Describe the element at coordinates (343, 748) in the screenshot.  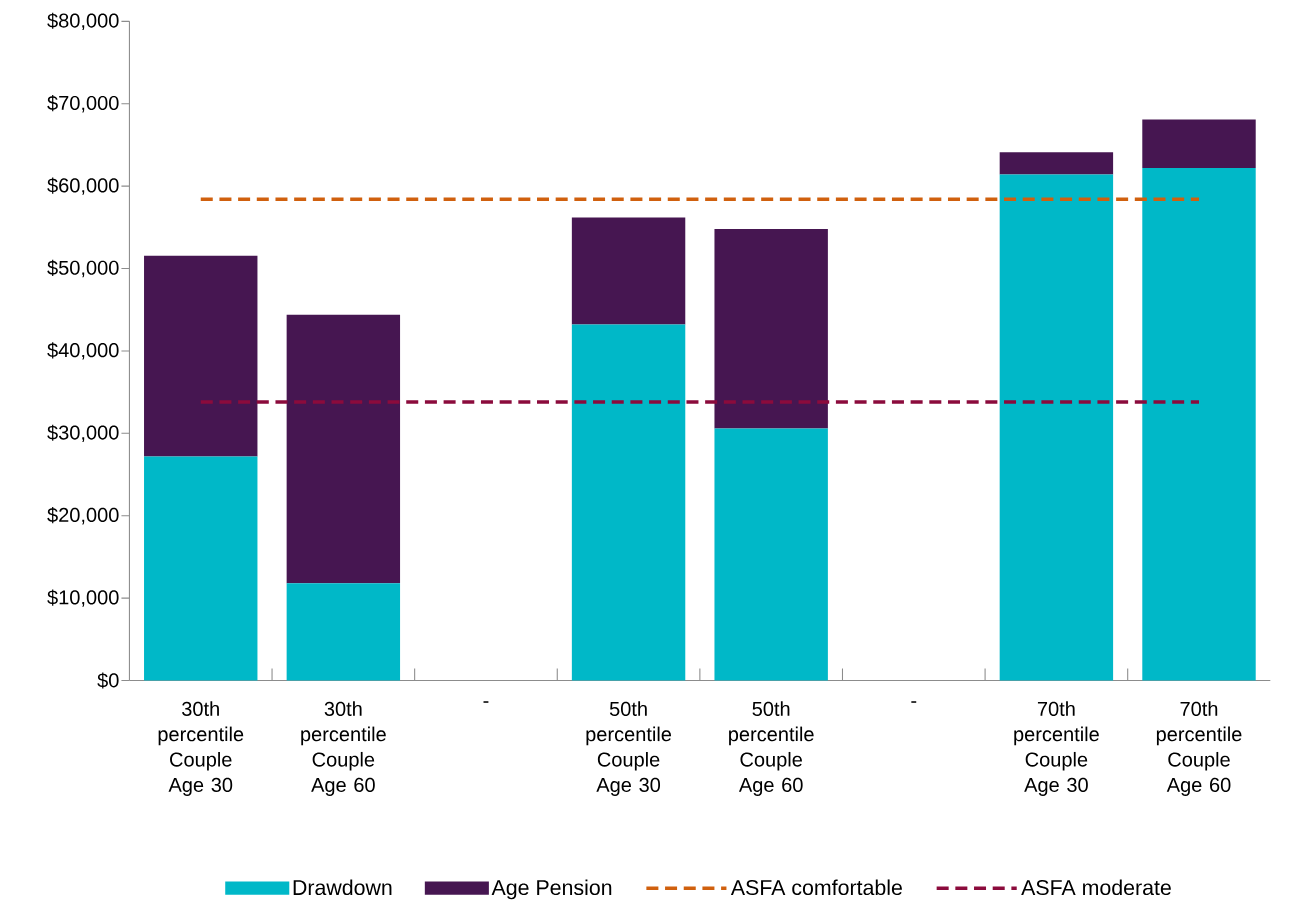
I see `x-tick-label: 30th percentile Couple Age 60` at that location.